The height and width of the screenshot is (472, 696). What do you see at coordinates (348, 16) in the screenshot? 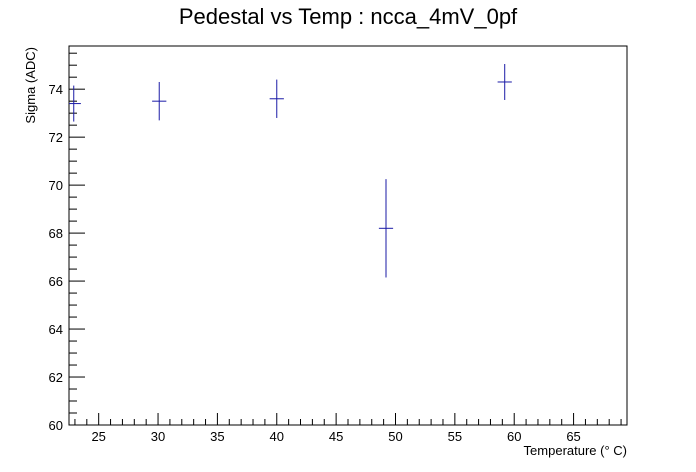
I see `chart-title: Pedestal vs Temp : ncca_4mV_0pf` at bounding box center [348, 16].